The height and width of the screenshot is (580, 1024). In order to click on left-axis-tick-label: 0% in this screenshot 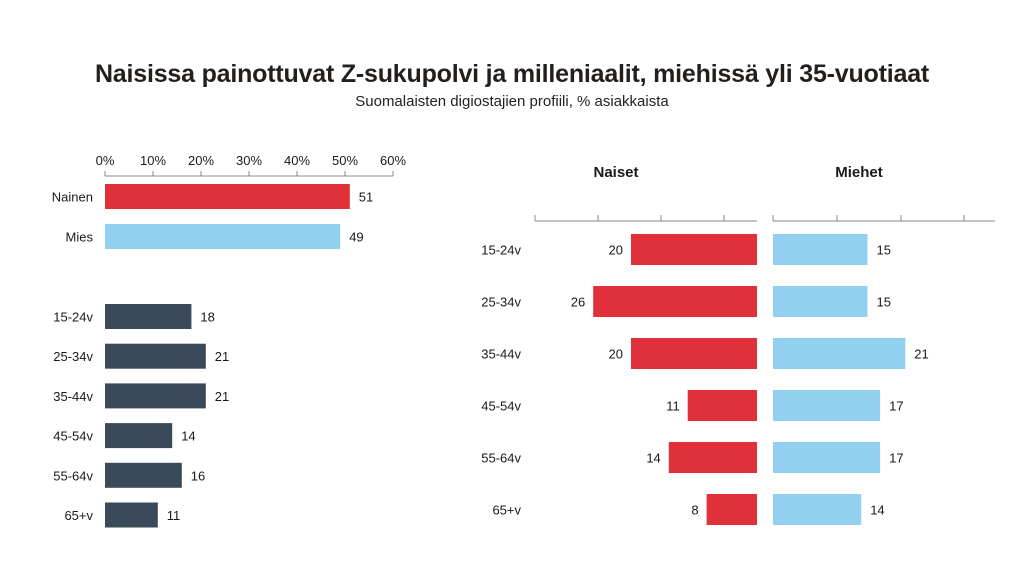, I will do `click(105, 160)`.